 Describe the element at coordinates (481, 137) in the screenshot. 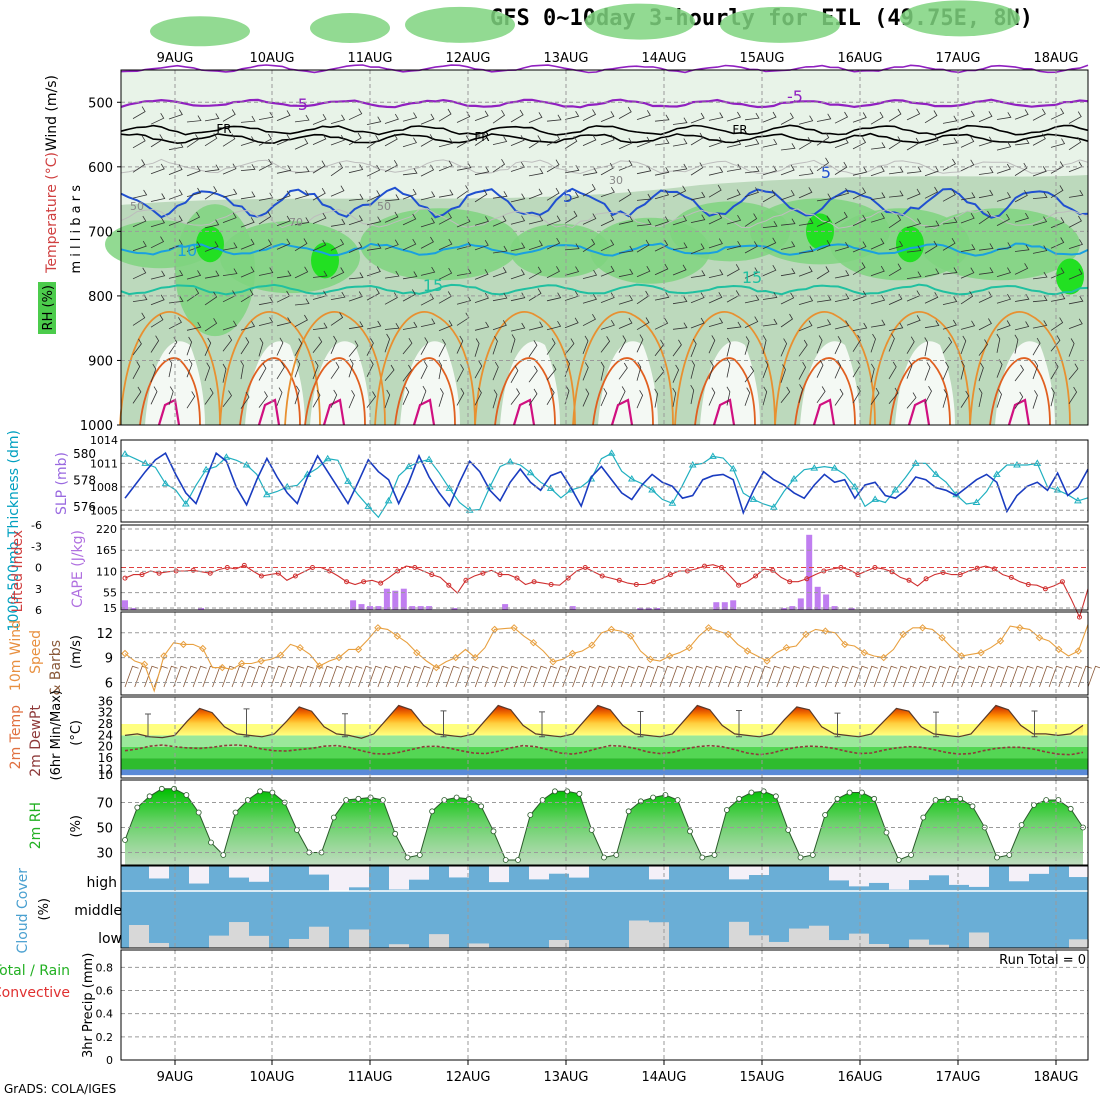

I see `contour-label-3: FR` at that location.